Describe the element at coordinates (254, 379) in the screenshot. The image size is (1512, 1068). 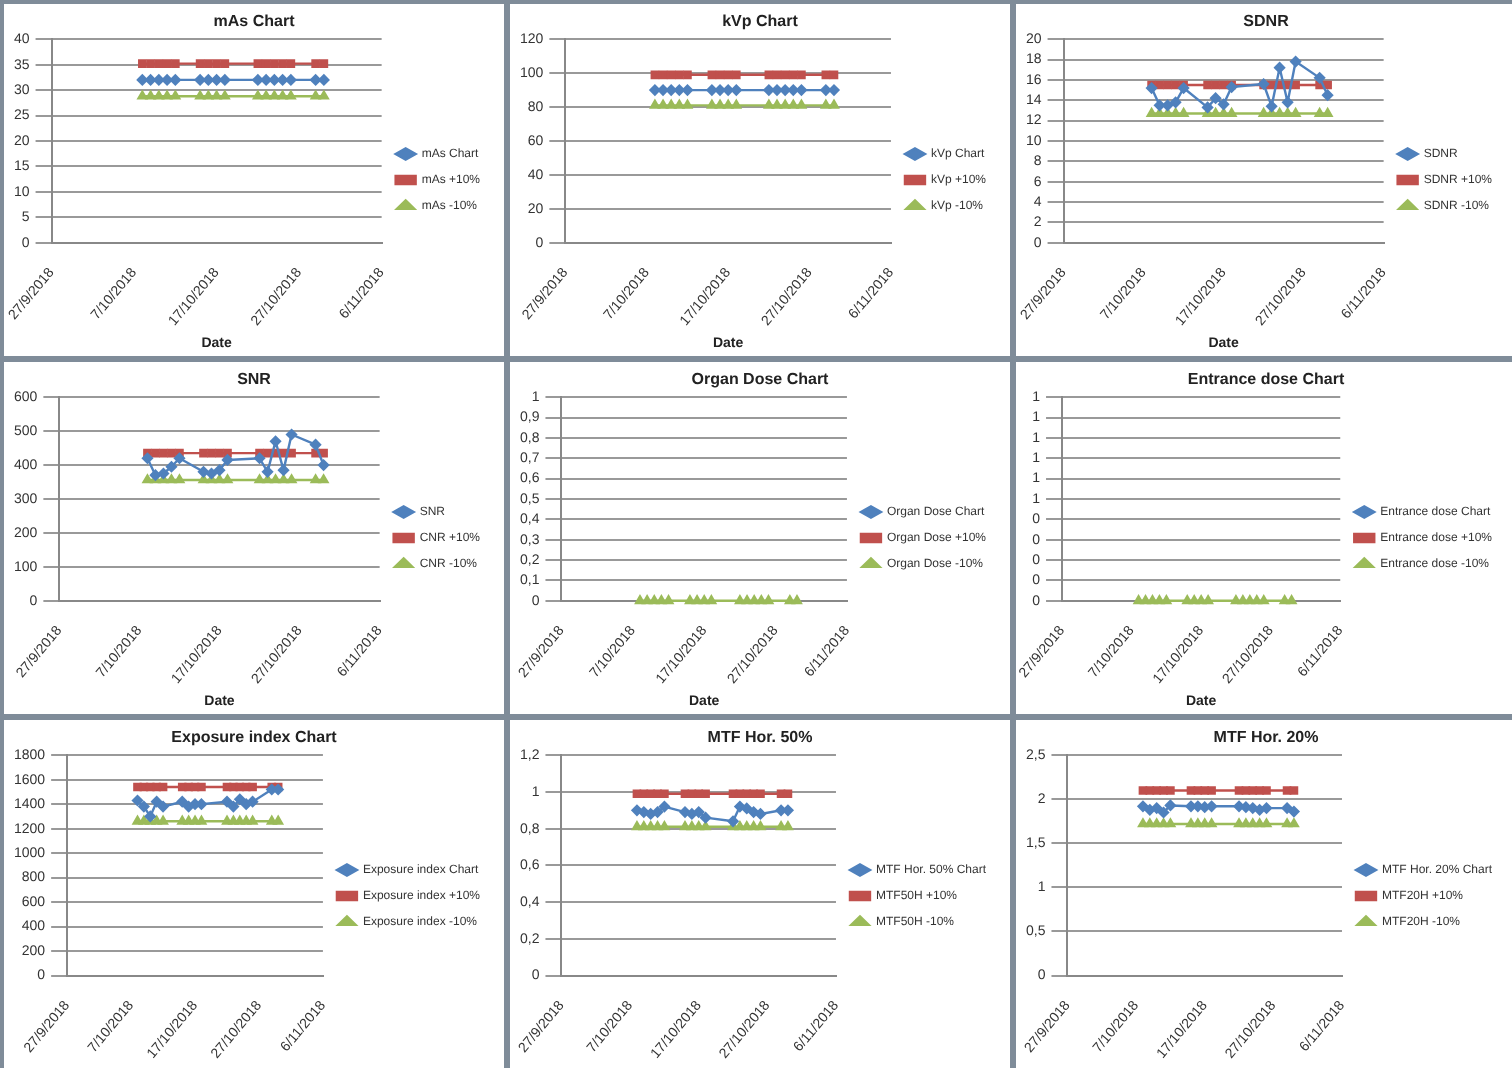
I see `chart-title: SNR` at that location.